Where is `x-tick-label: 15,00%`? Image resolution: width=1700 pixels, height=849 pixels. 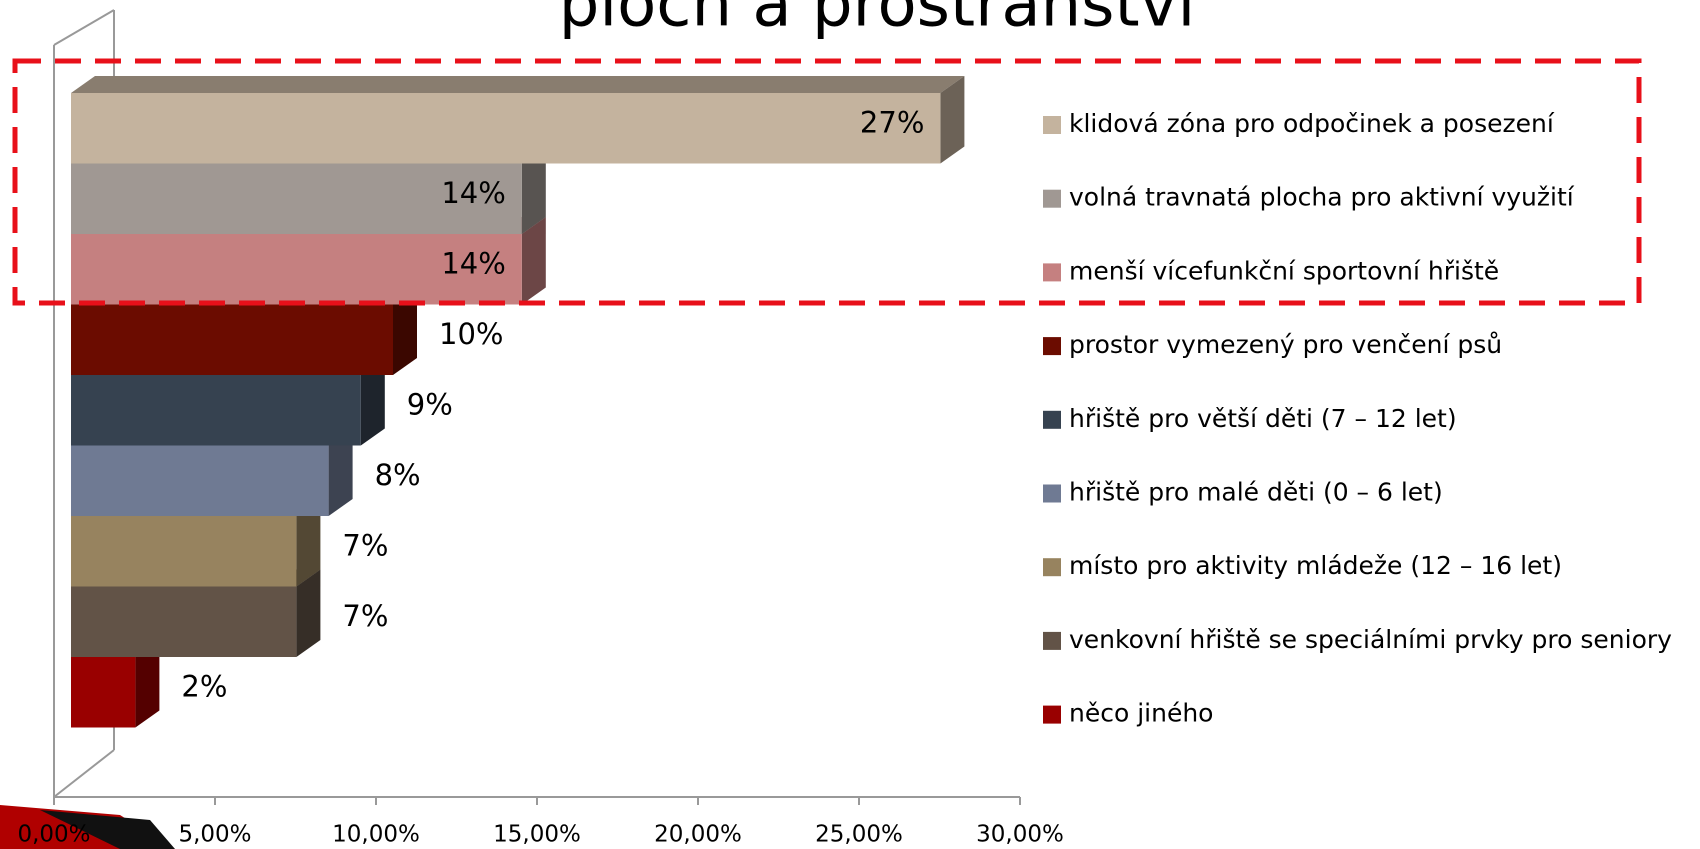
x-tick-label: 15,00% is located at coordinates (537, 835).